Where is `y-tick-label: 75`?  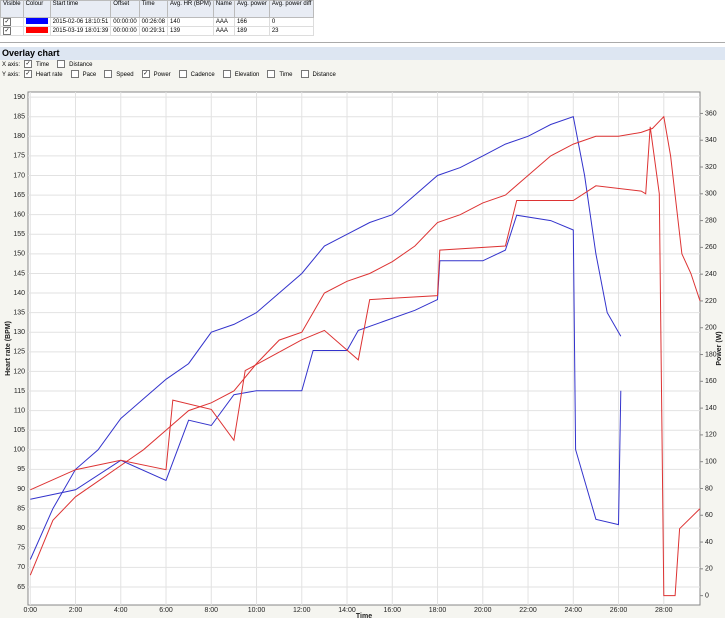
y-tick-label: 75 is located at coordinates (21, 548).